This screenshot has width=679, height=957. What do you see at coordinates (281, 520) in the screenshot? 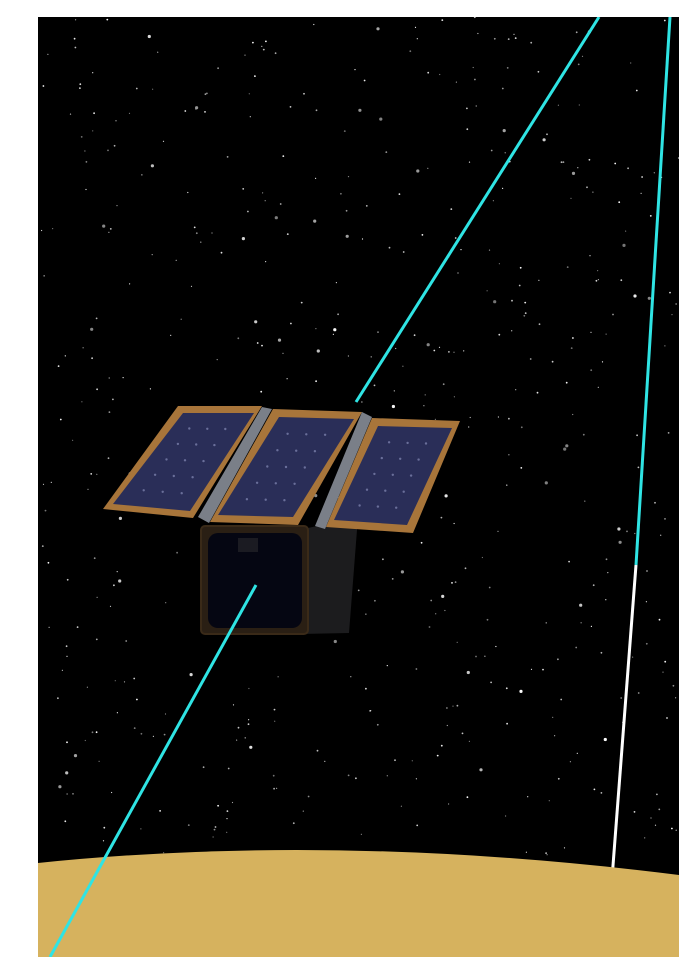
I see `satellite-icon` at bounding box center [281, 520].